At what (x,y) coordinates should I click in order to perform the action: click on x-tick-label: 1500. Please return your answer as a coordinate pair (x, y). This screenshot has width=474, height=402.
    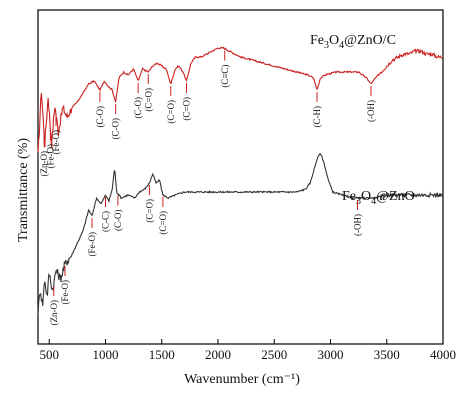
    Looking at the image, I should click on (162, 354).